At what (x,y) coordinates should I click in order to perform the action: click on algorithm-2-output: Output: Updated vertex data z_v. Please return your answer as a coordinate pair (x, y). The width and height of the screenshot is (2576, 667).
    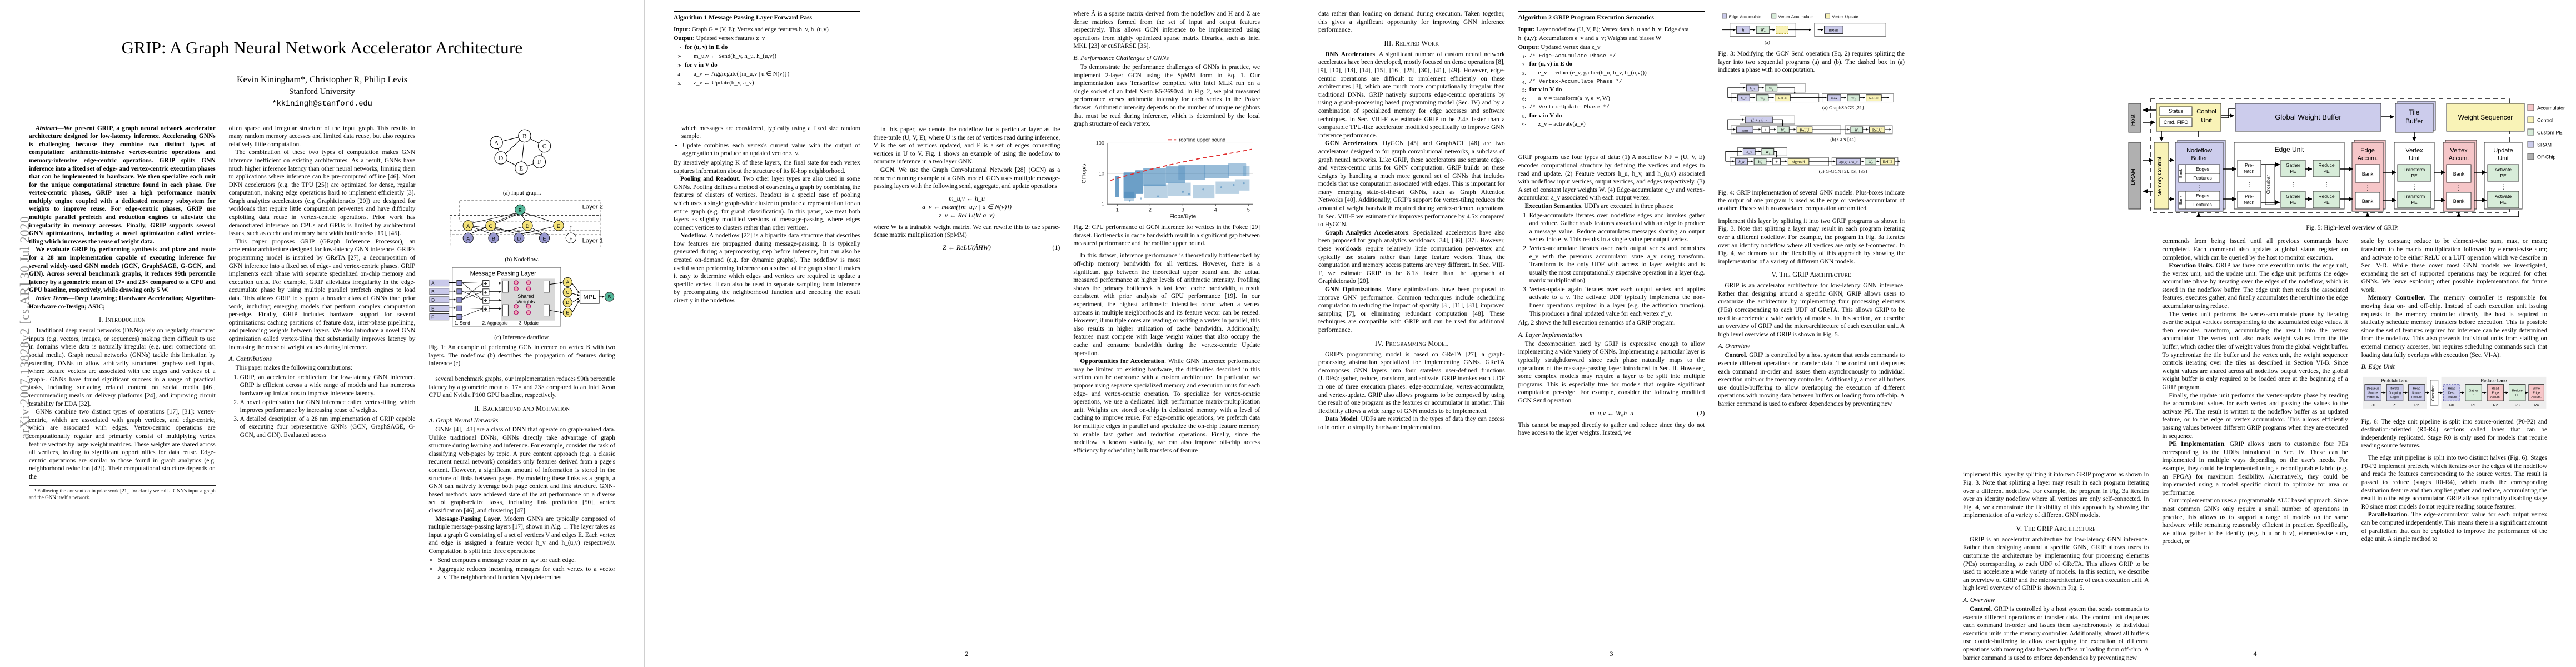
    Looking at the image, I should click on (1611, 47).